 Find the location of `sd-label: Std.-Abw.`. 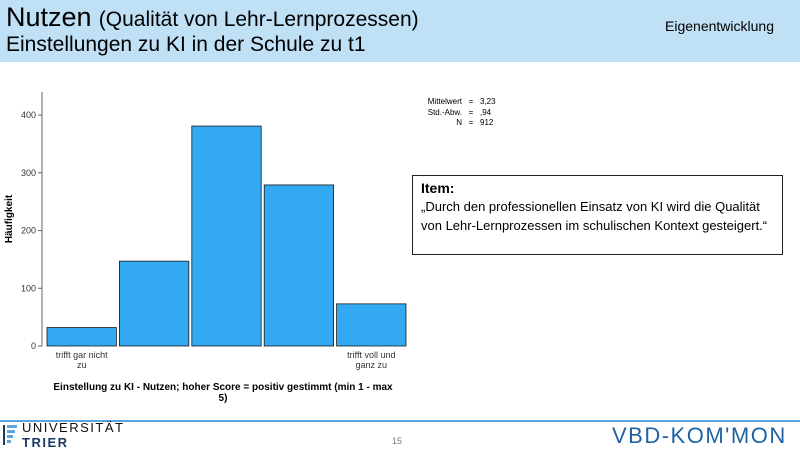

sd-label: Std.-Abw. is located at coordinates (444, 112).